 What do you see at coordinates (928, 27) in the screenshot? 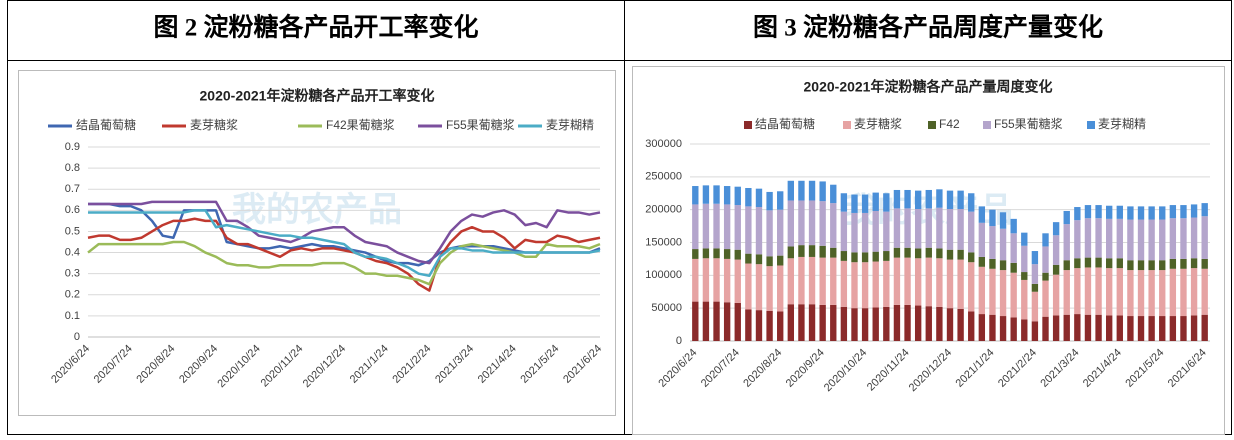
I see `caption: 图 3 淀粉糖各产品周度产量变化` at bounding box center [928, 27].